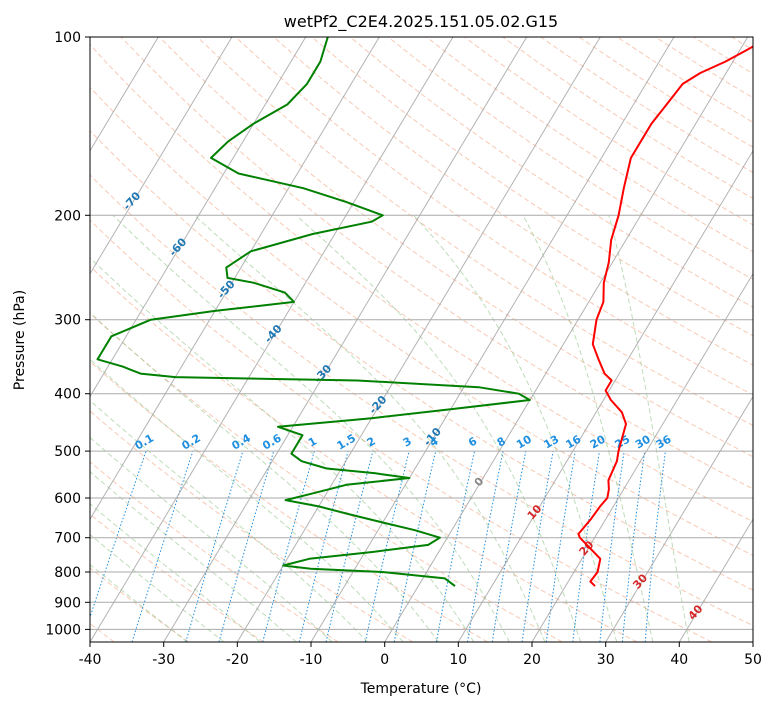 The image size is (775, 708). I want to click on x-tick-label: 40, so click(679, 660).